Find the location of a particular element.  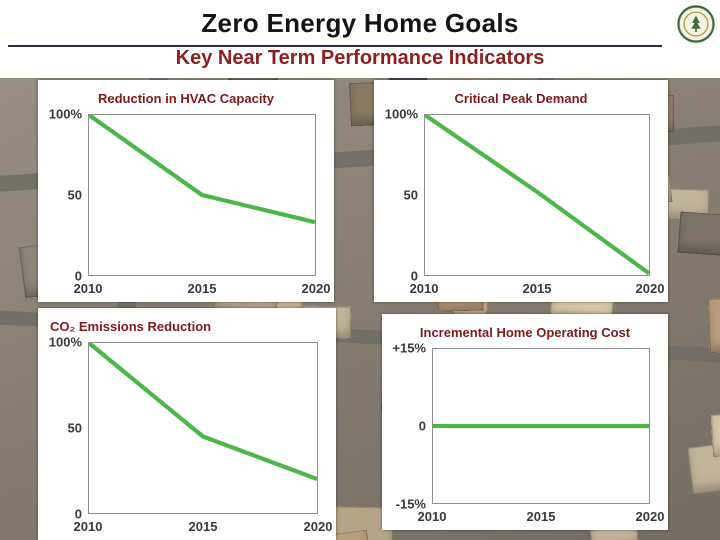

chart-operating-cost: +15% 0 -15% 2010 2015 2020 is located at coordinates (525, 435).